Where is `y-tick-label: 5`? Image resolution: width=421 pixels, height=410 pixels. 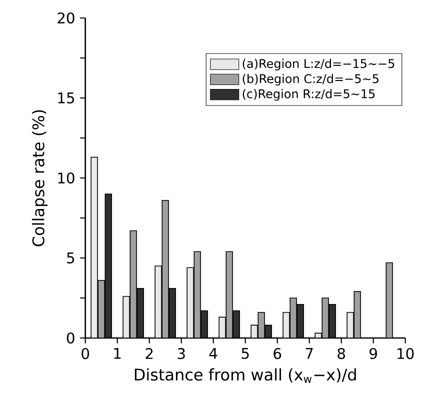 y-tick-label: 5 is located at coordinates (70, 258).